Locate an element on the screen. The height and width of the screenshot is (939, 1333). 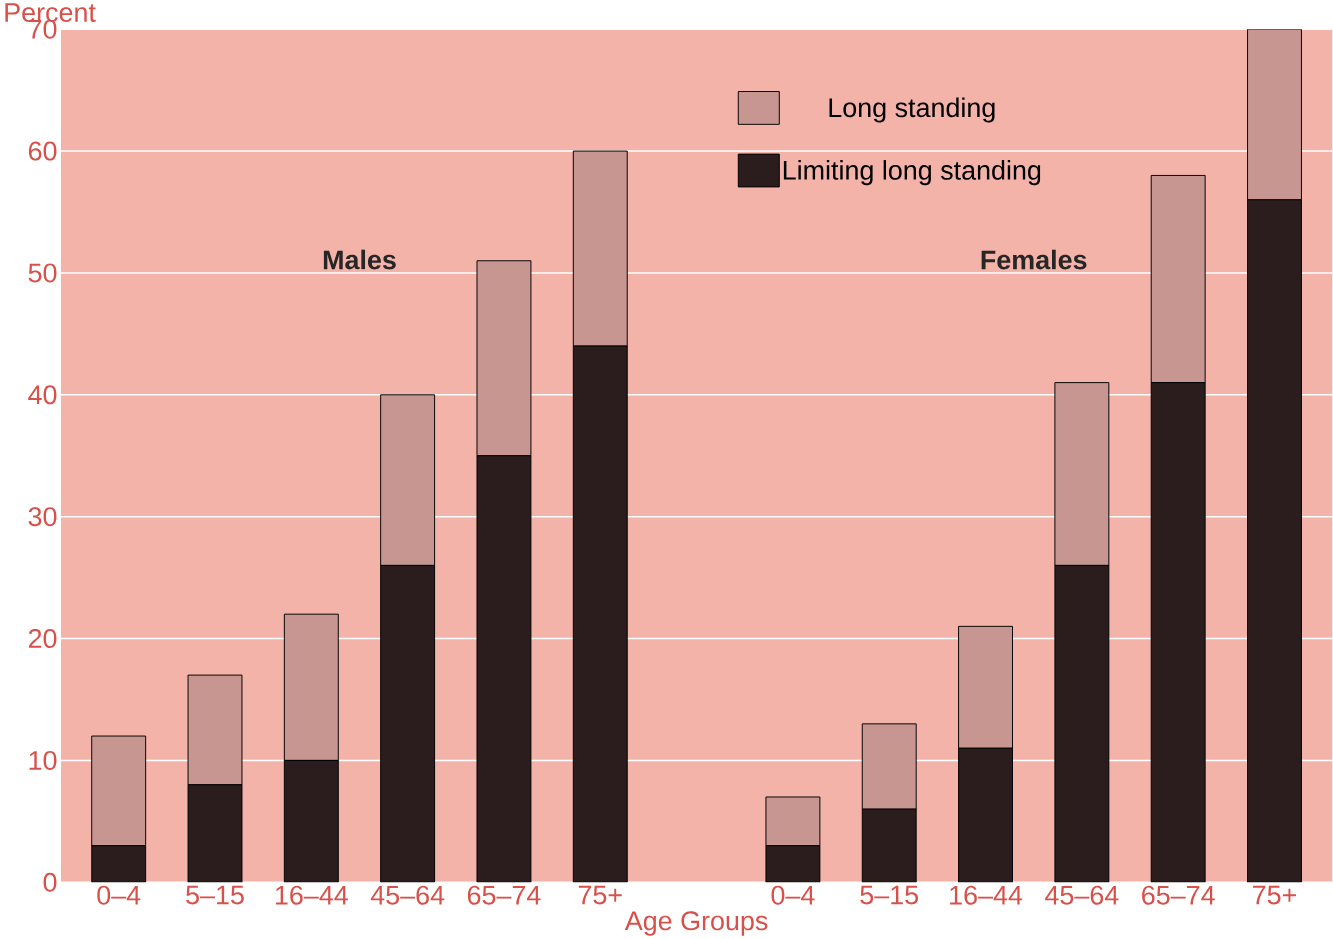
annotation: Males is located at coordinates (359, 259).